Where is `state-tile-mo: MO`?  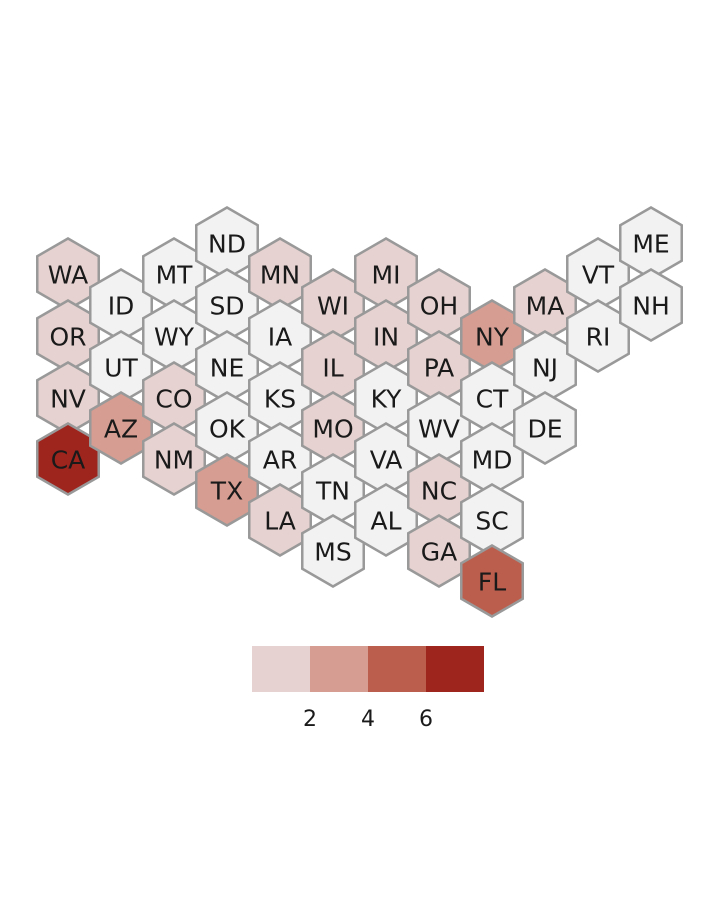
state-tile-mo: MO is located at coordinates (333, 428).